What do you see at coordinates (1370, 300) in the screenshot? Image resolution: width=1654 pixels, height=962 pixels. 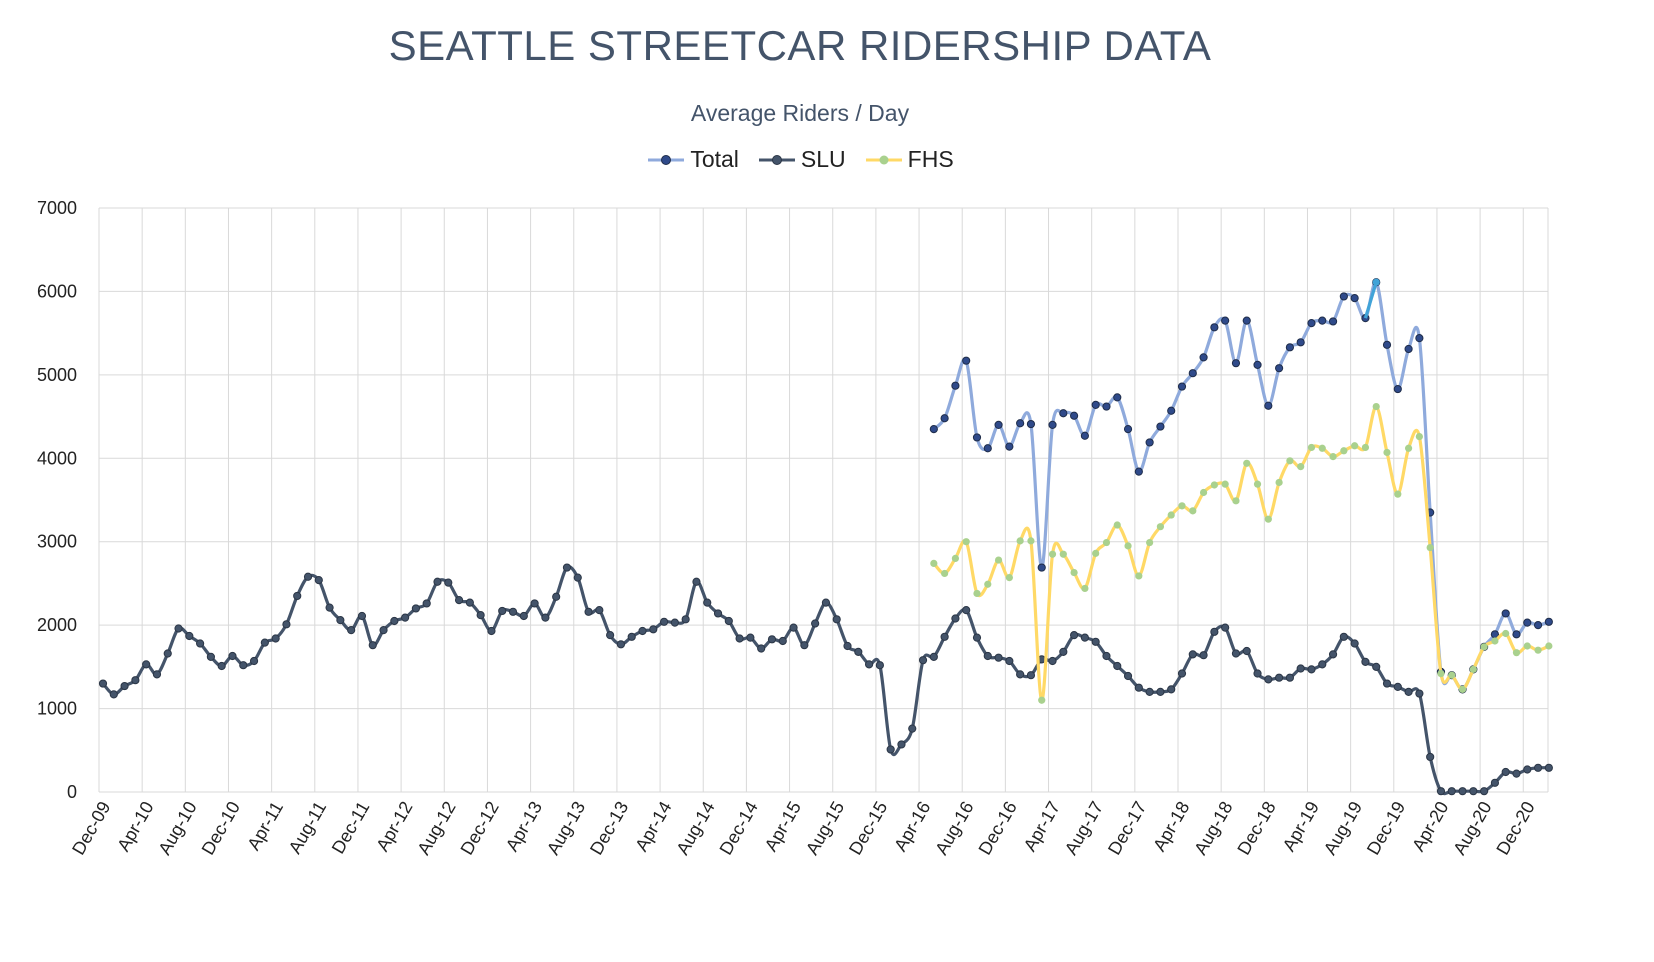 I see `total-highlight-segment` at bounding box center [1370, 300].